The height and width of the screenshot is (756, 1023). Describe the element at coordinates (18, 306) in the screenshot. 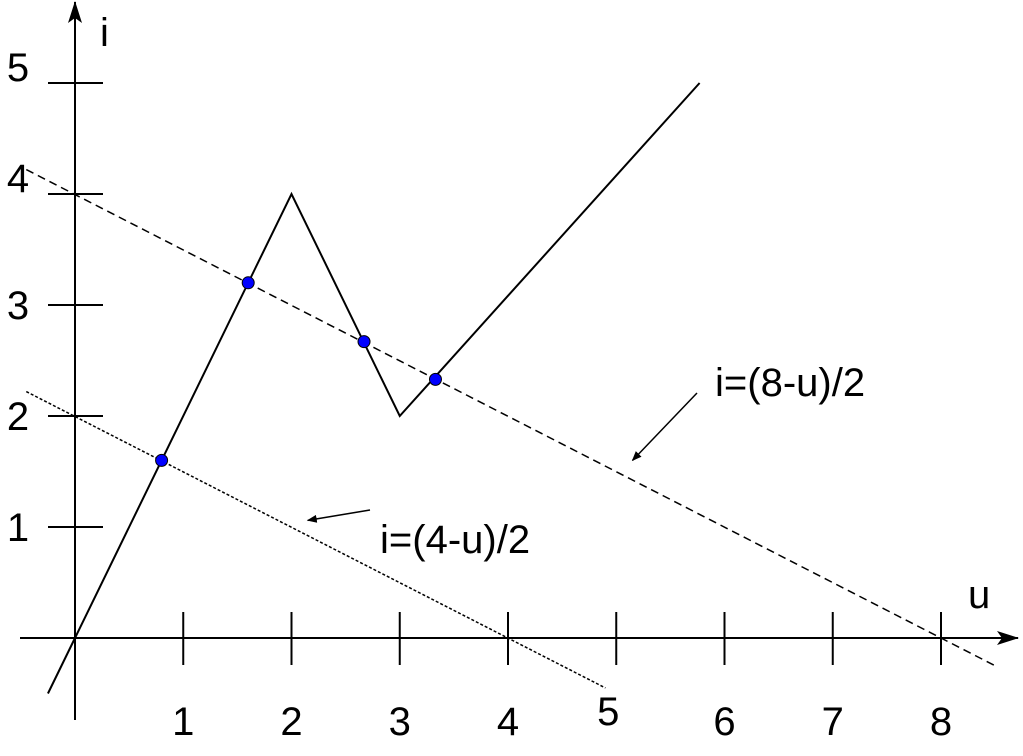

I see `y-tick-label: 3` at that location.